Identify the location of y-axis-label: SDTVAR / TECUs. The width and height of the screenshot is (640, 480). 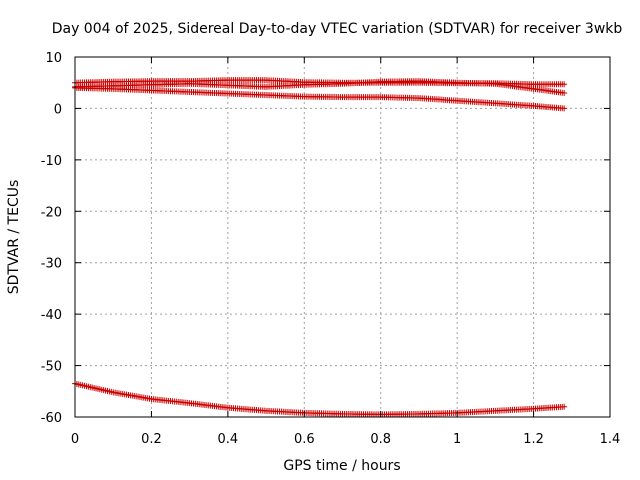
(14, 237).